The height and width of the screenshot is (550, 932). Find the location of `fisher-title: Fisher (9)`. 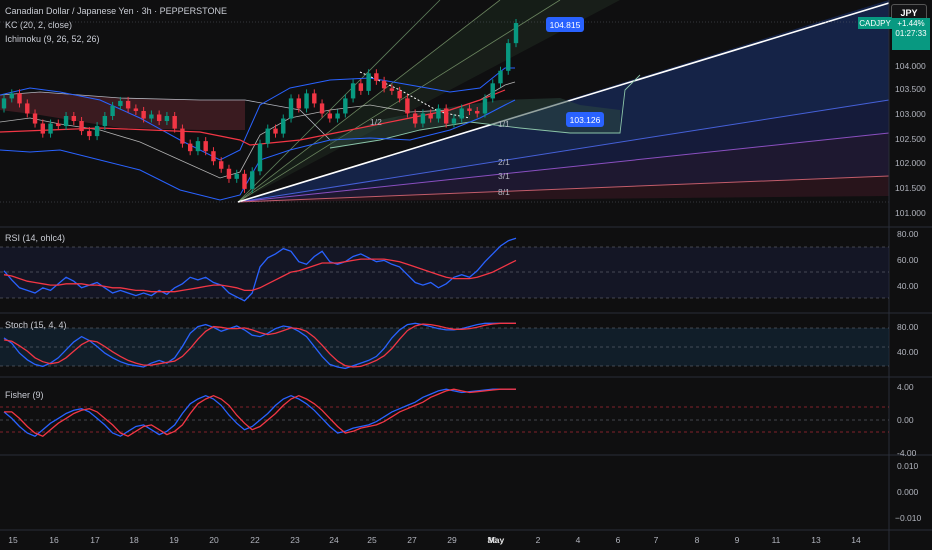

fisher-title: Fisher (9) is located at coordinates (24, 395).